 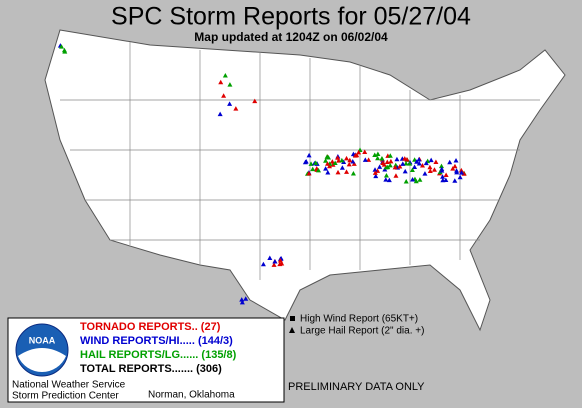 I want to click on high-wind-symbol, so click(x=292, y=318).